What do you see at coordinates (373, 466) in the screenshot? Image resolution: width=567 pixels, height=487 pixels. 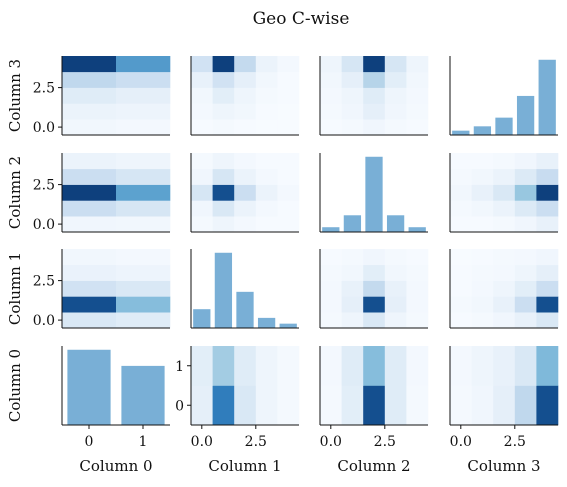 I see `x-axis-label: Column 2` at bounding box center [373, 466].